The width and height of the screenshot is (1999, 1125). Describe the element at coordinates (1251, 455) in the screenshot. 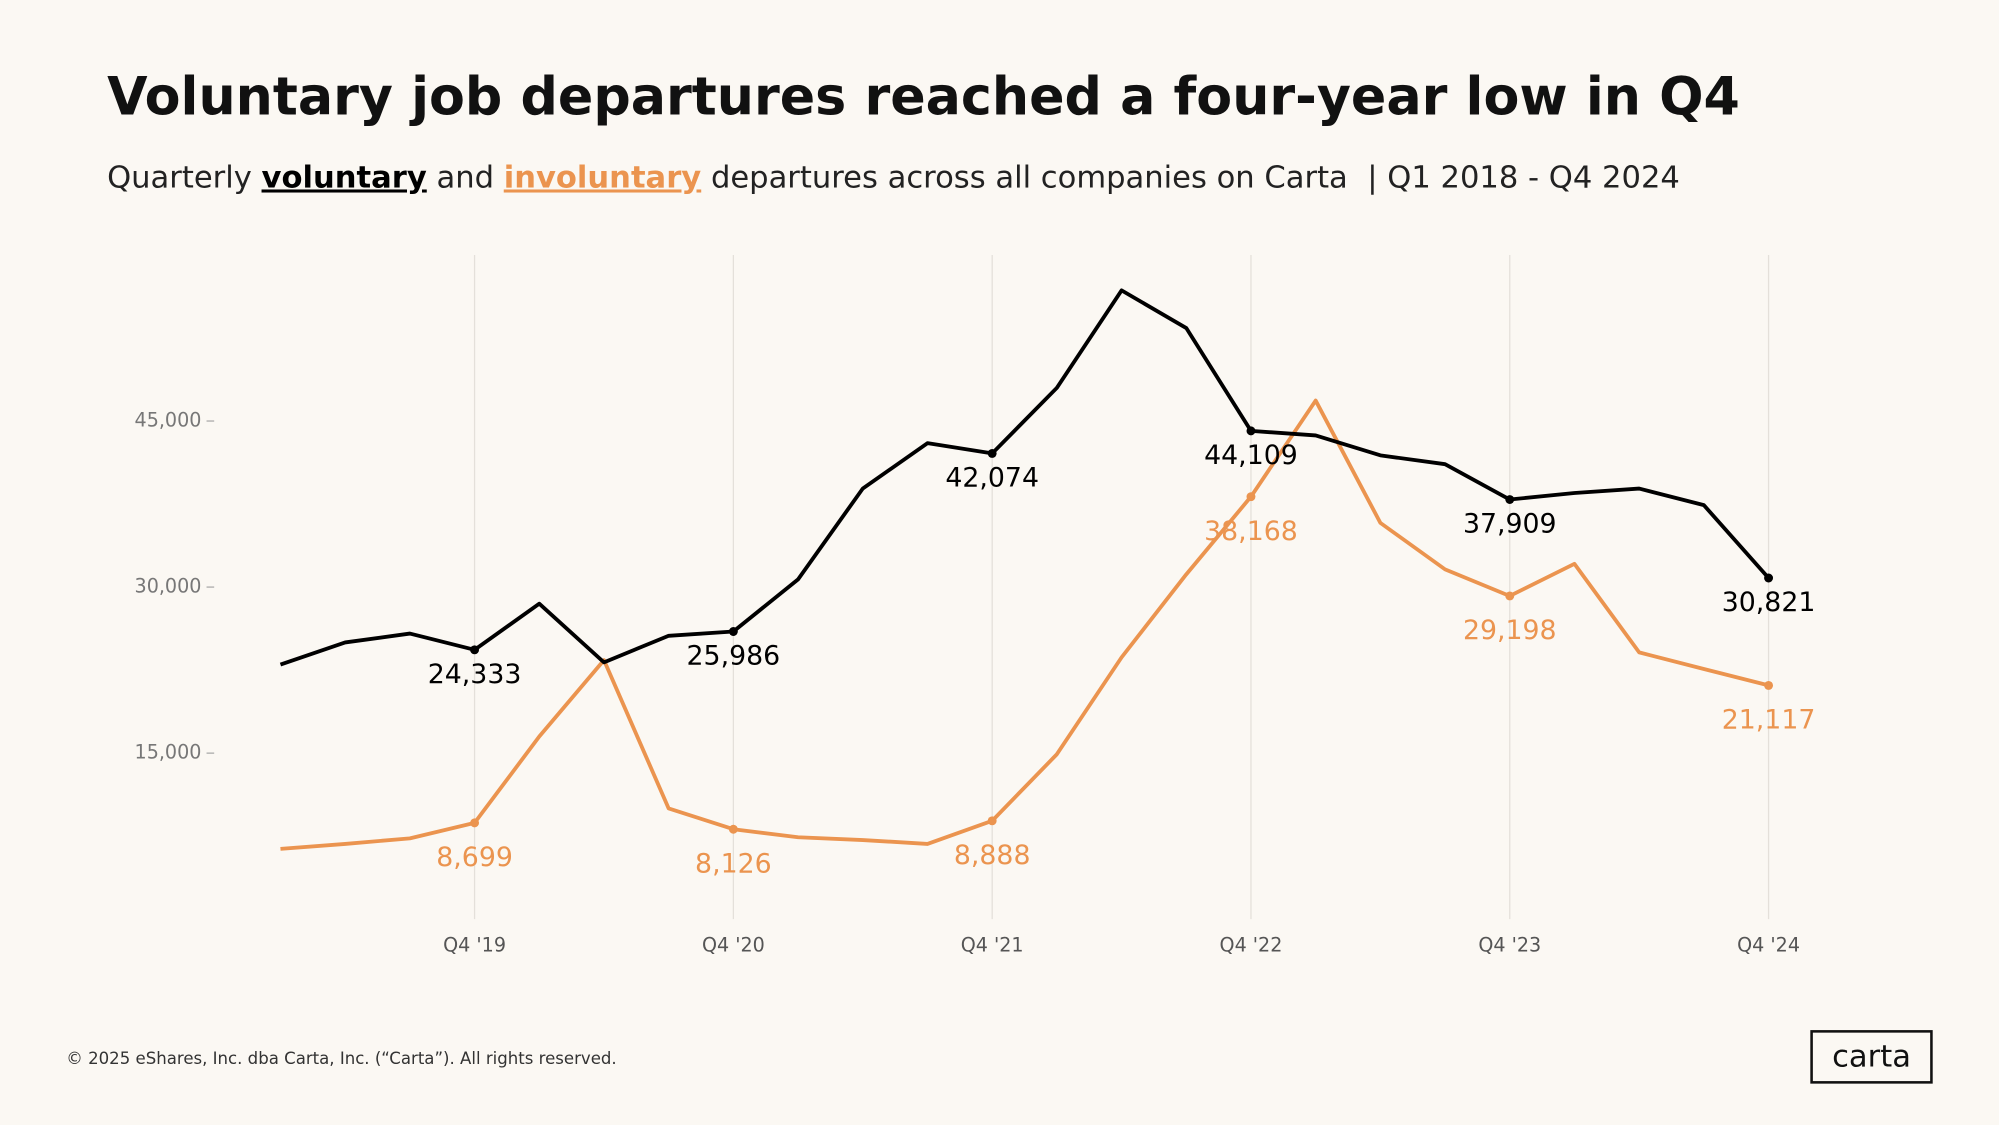

I see `data-label: 44,109` at that location.